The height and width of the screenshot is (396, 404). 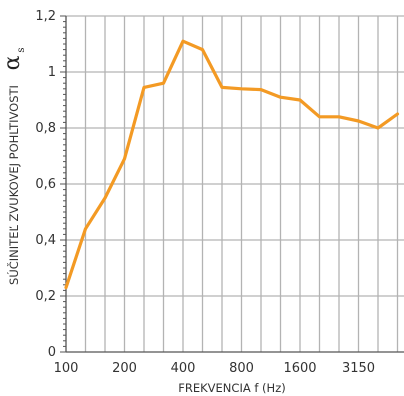 I want to click on y-tick-label: 0, so click(x=52, y=352).